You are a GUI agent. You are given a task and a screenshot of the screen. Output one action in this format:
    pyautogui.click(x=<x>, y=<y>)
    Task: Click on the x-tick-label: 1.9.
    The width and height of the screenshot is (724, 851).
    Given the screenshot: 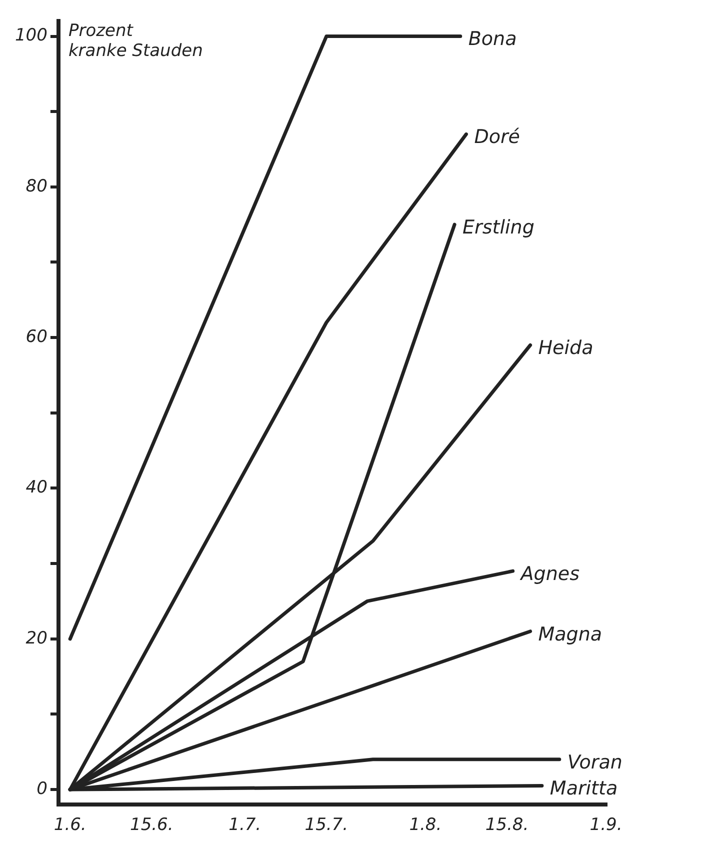 What is the action you would take?
    pyautogui.click(x=606, y=825)
    